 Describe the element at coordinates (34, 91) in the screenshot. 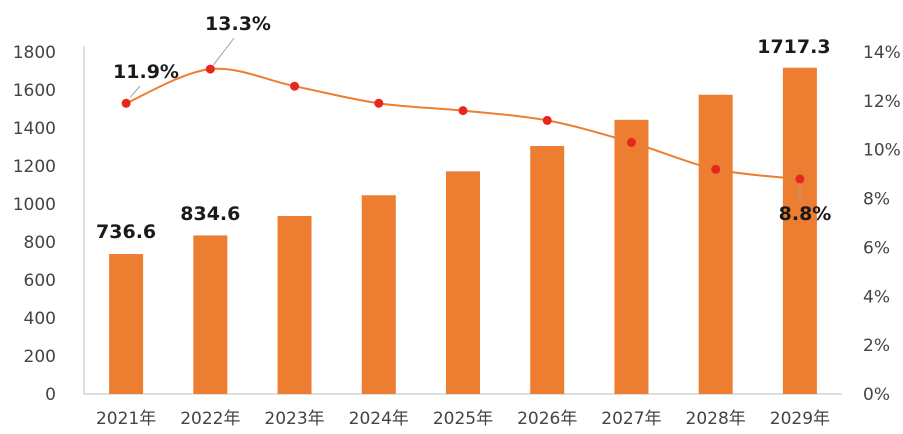

I see `left-axis-tick-label: 1600` at that location.